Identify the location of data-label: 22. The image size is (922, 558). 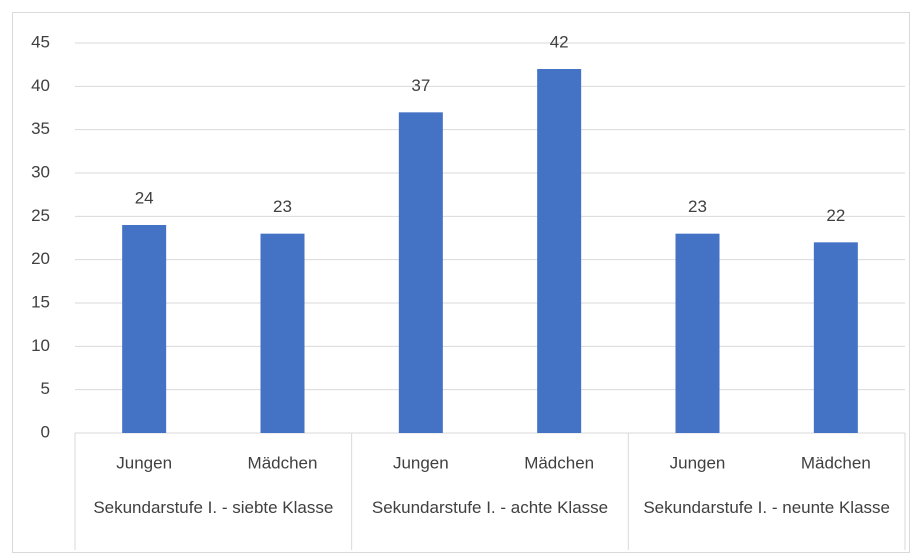
(835, 215).